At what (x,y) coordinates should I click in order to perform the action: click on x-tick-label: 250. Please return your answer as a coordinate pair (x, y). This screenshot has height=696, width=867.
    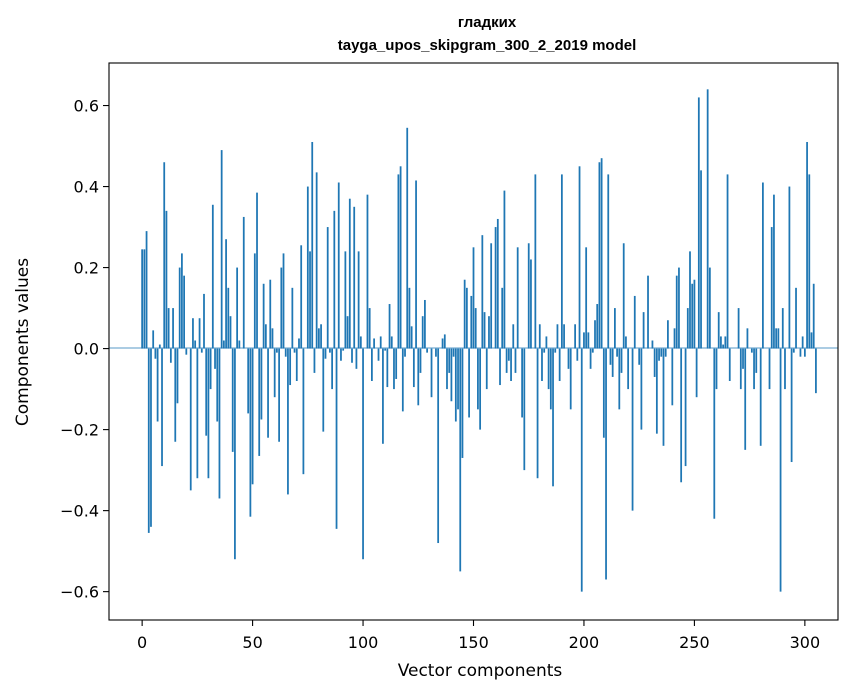
    Looking at the image, I should click on (694, 642).